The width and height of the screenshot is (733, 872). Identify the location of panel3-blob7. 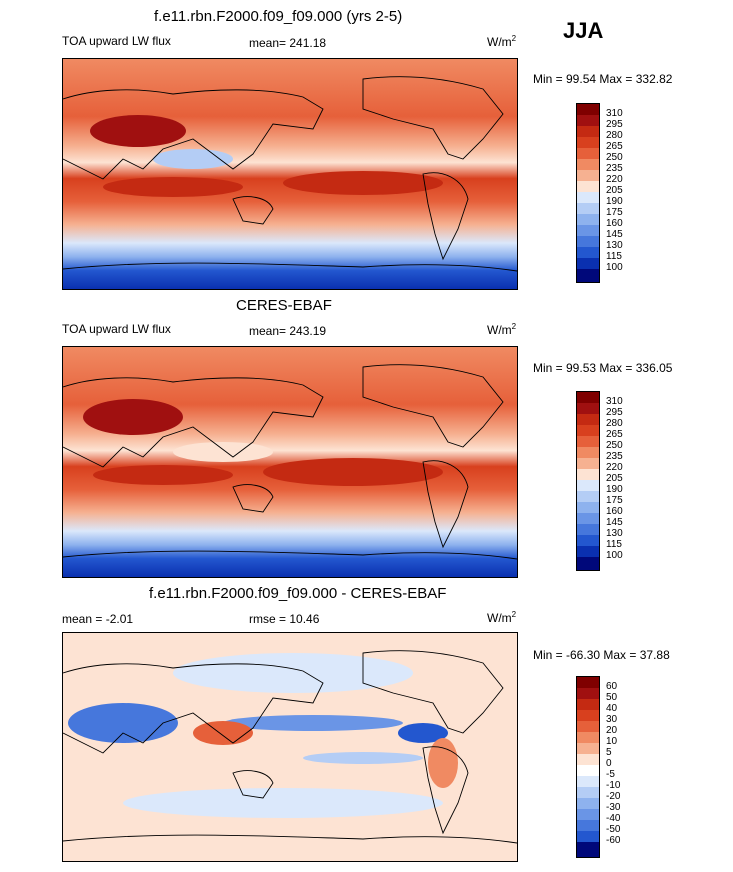
(283, 803).